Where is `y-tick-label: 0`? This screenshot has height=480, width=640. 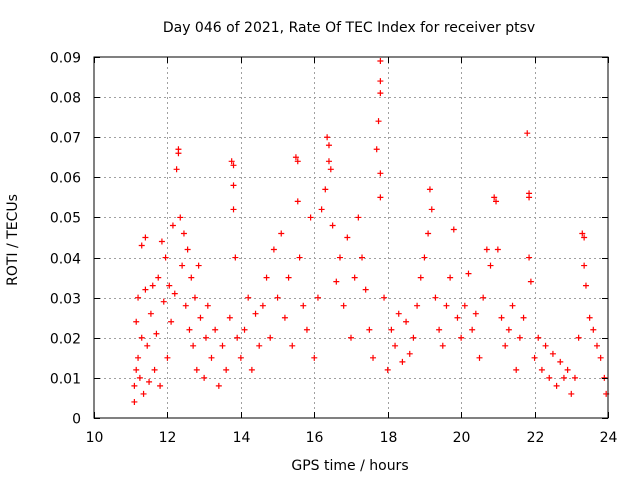
y-tick-label: 0 is located at coordinates (76, 420).